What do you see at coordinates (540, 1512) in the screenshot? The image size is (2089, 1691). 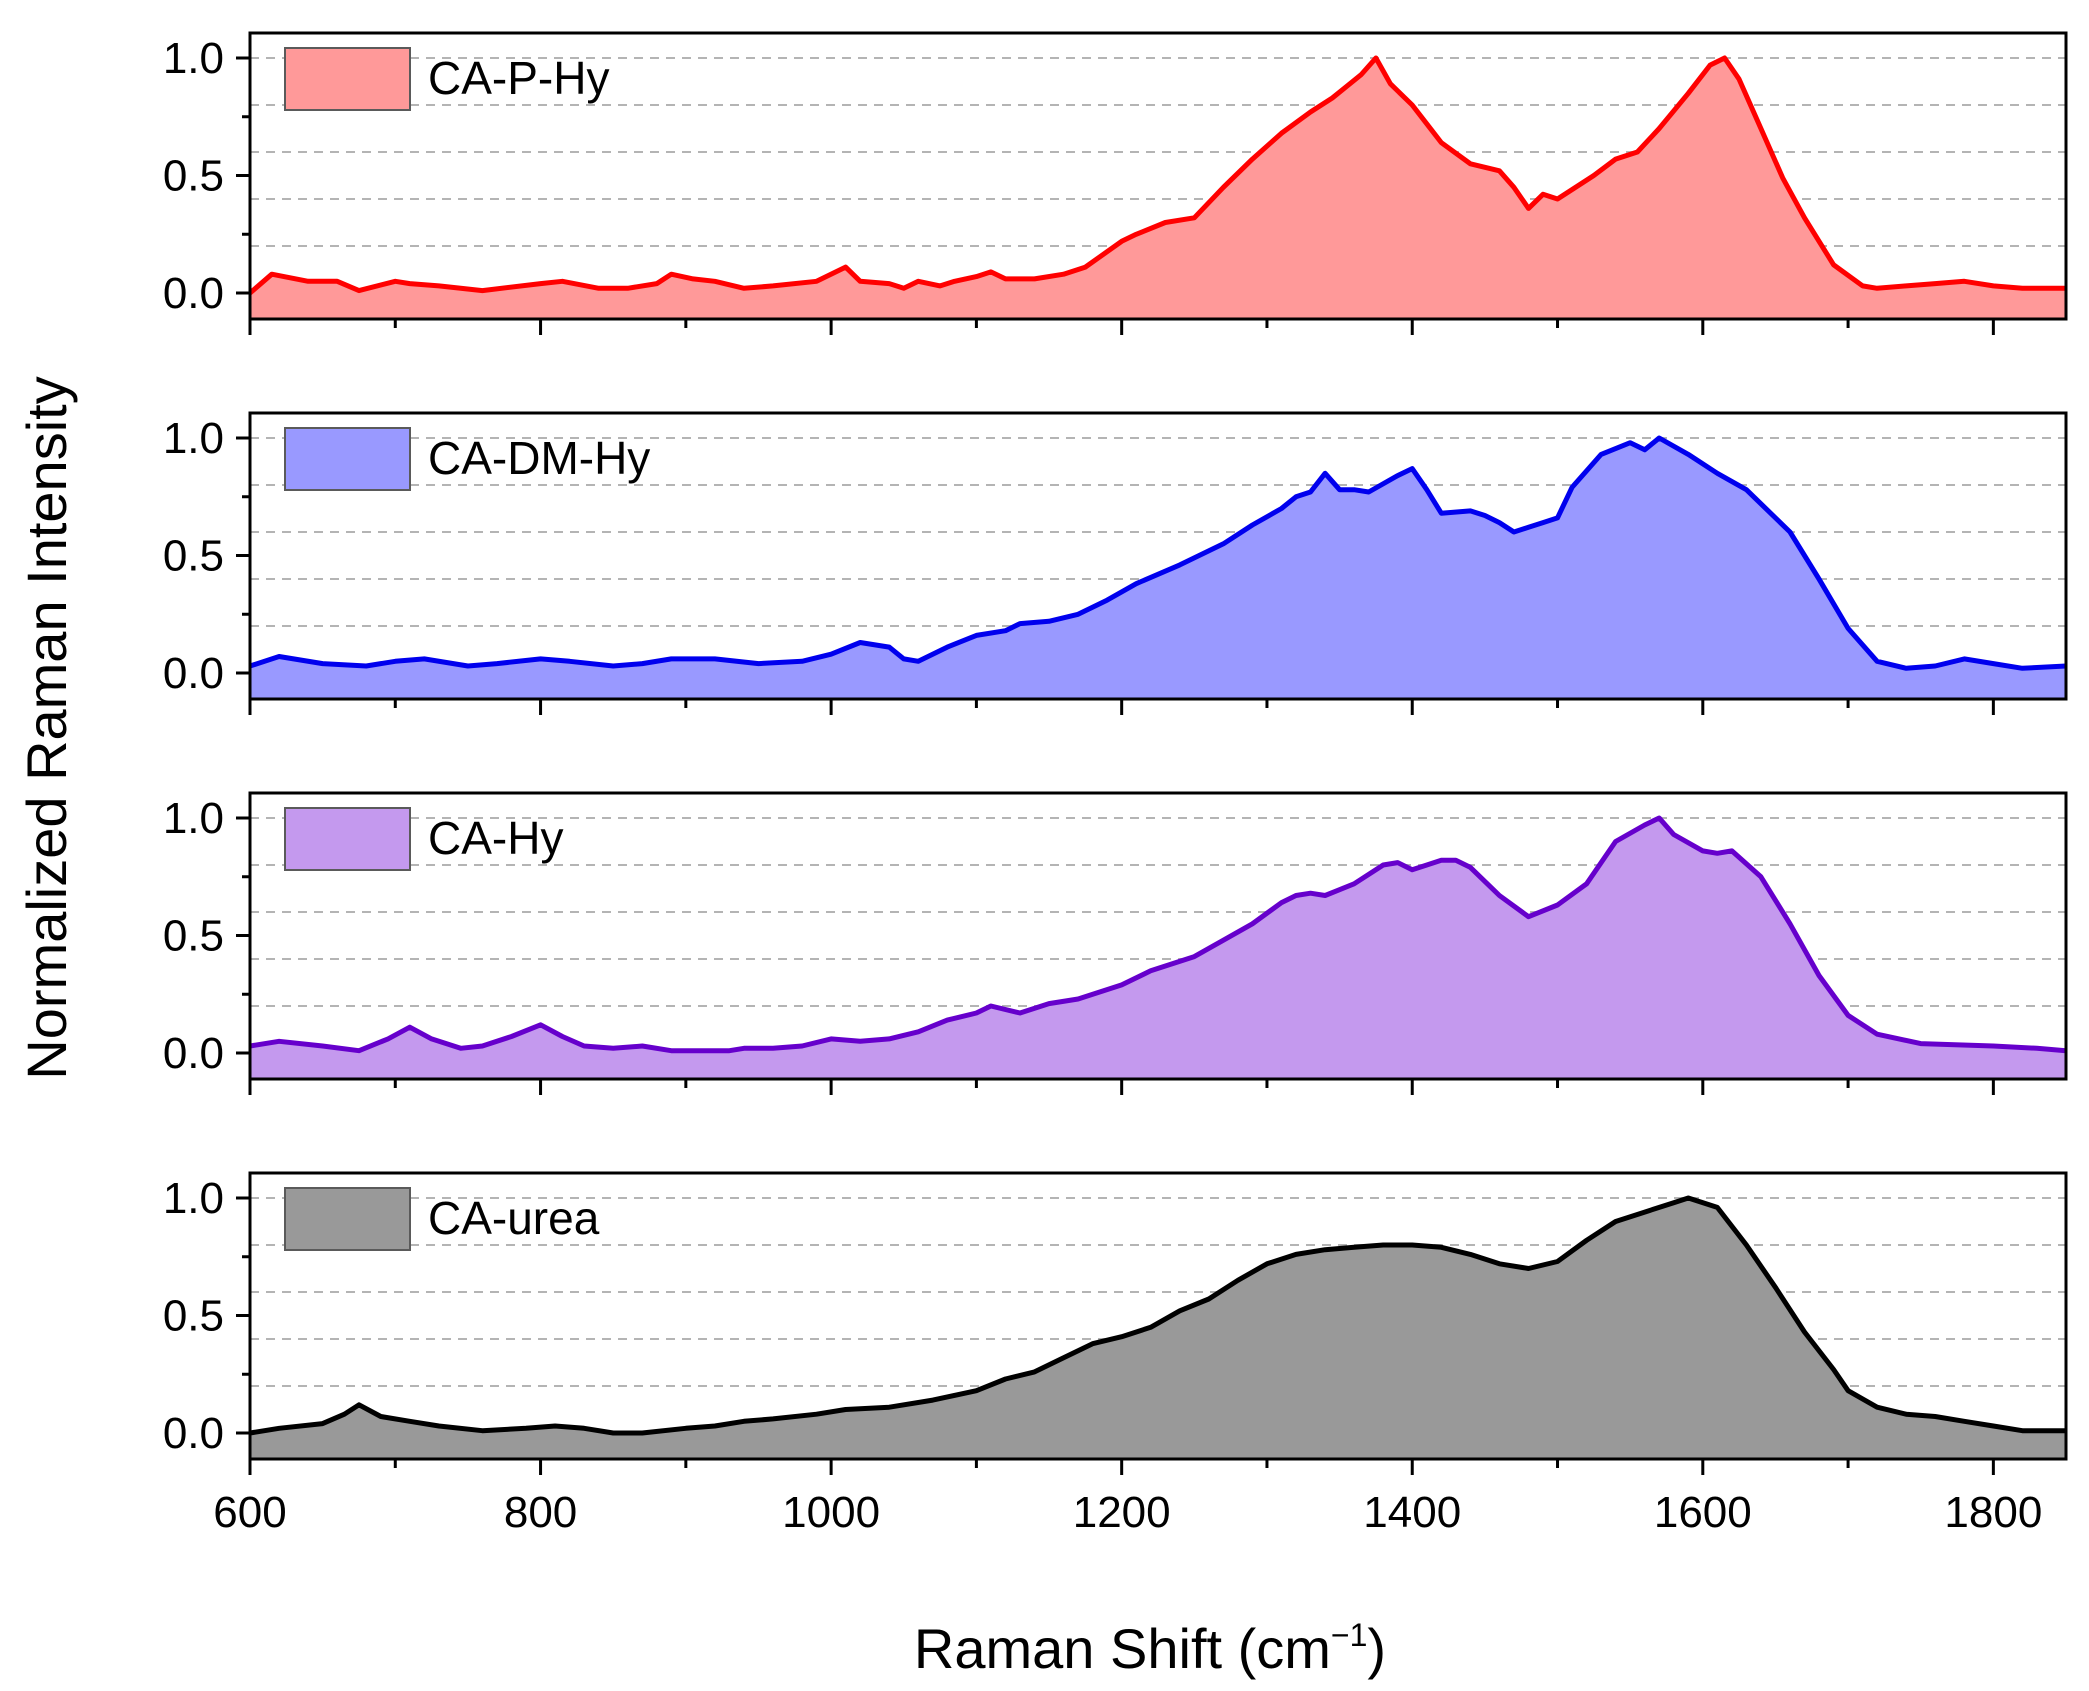 I see `x-tick-label: 800` at bounding box center [540, 1512].